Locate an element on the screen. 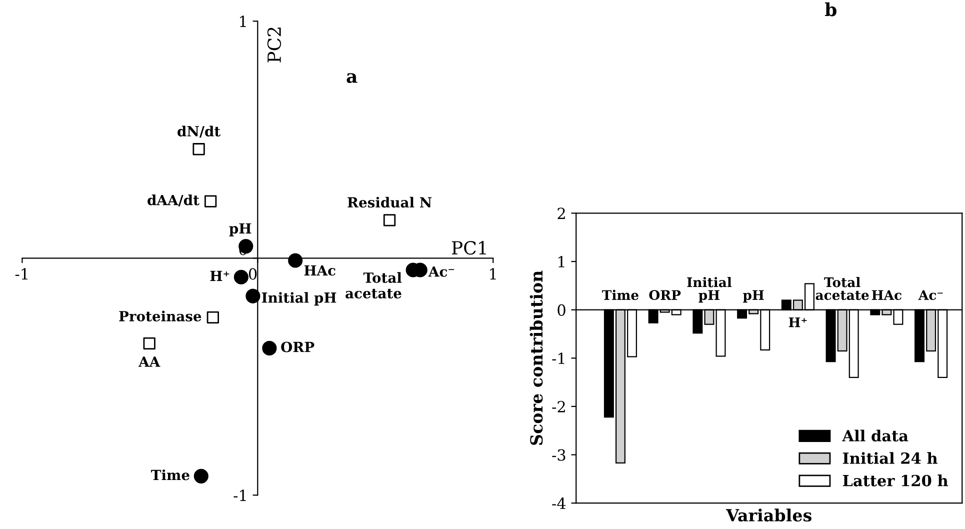 The width and height of the screenshot is (965, 529). annotation: Total acetate is located at coordinates (374, 285).